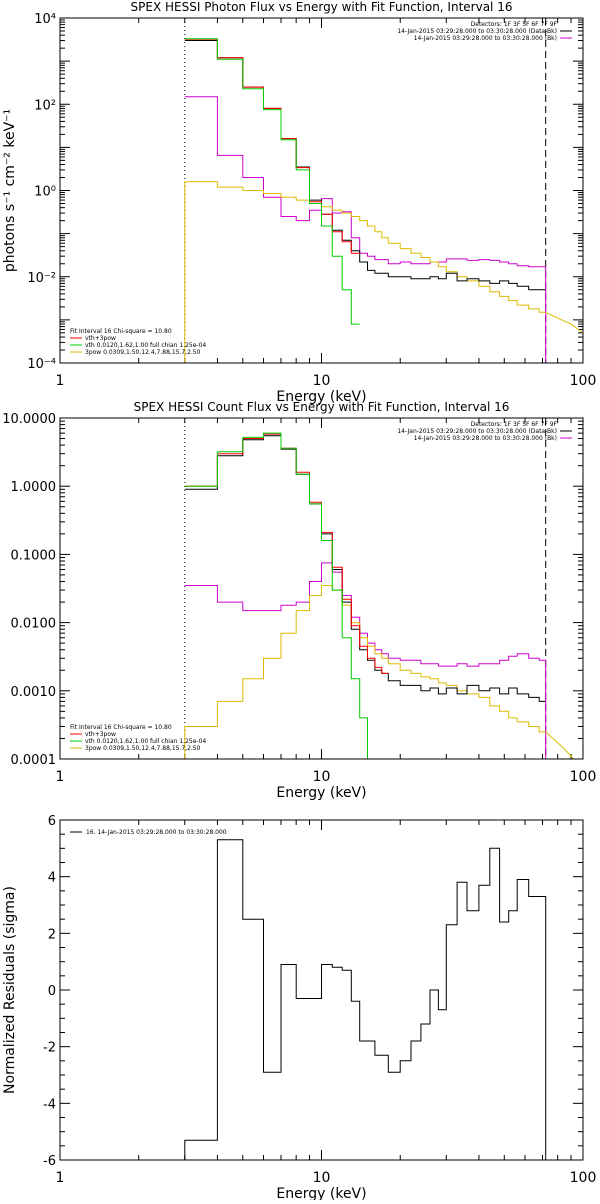 Image resolution: width=600 pixels, height=1204 pixels. Describe the element at coordinates (34, 555) in the screenshot. I see `y-tick-label: 0.1000` at that location.